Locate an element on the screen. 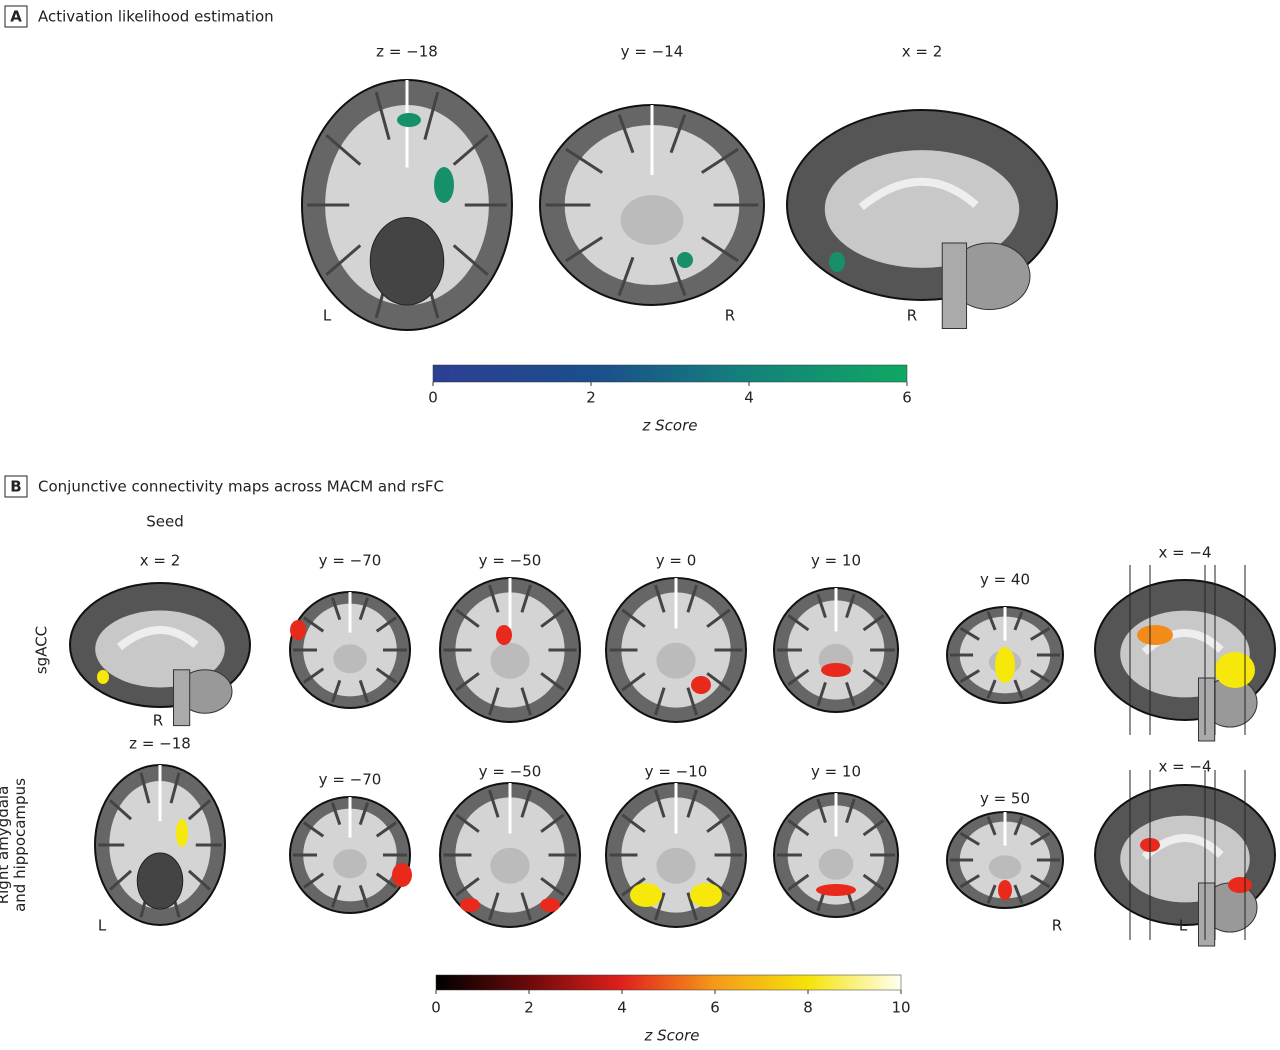 This screenshot has height=1050, width=1280. slice-label: y = 0 is located at coordinates (676, 561).